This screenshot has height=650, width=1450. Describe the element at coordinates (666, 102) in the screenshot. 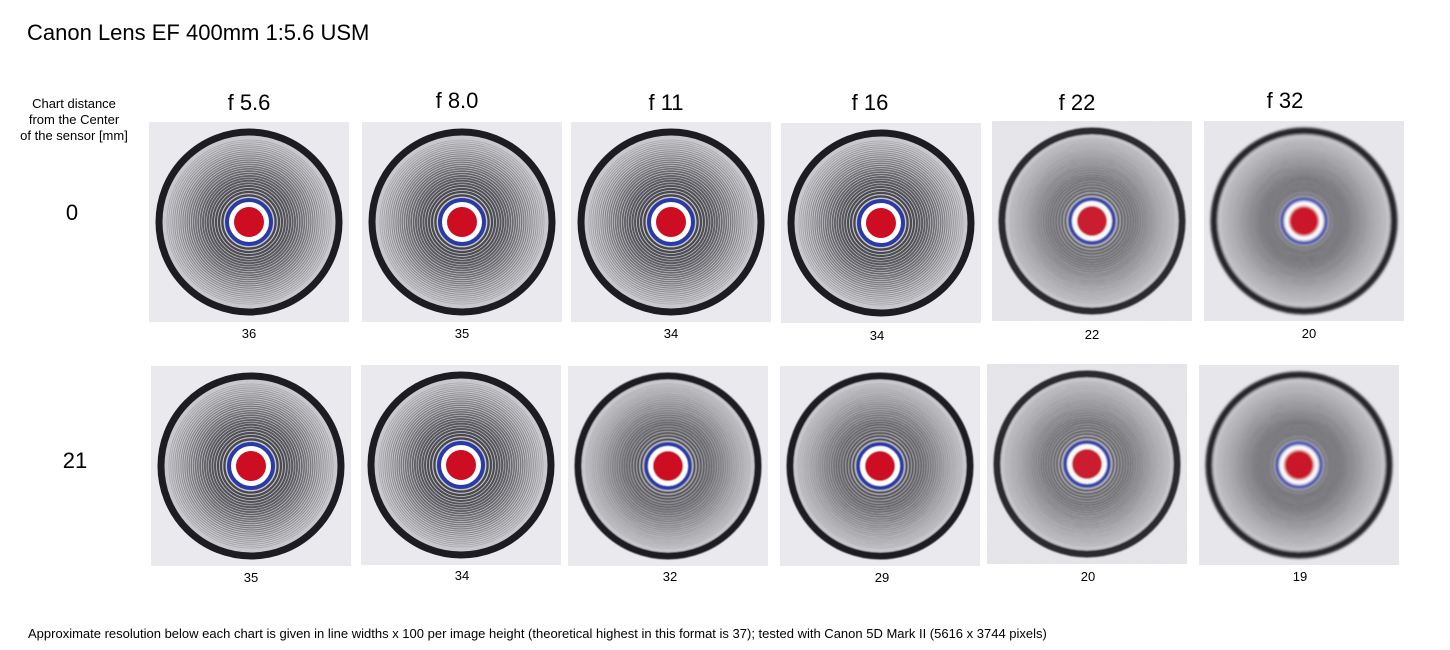

I see `aperture-label: f 11` at that location.